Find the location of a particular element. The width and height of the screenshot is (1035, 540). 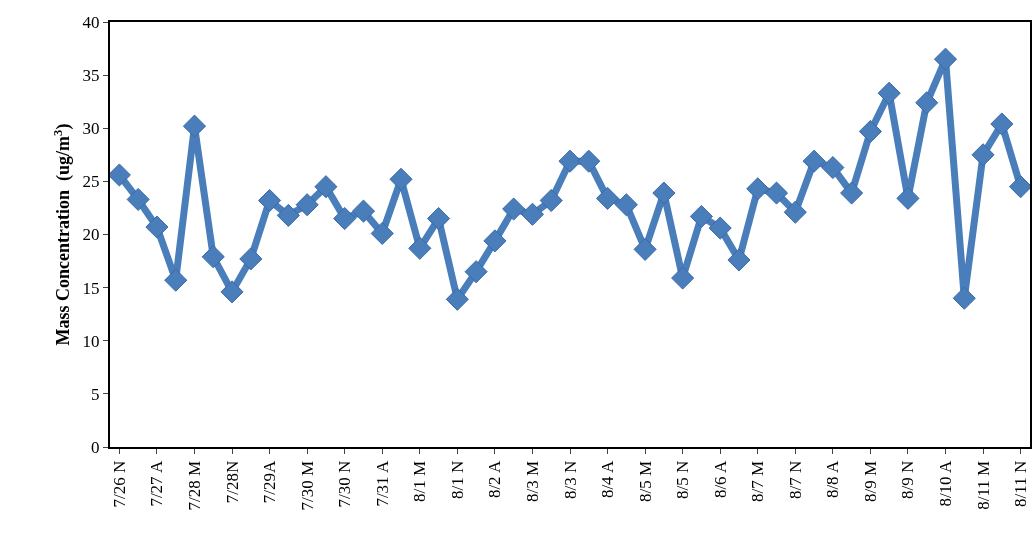

x-tick-label: 8/11 N is located at coordinates (1021, 483).